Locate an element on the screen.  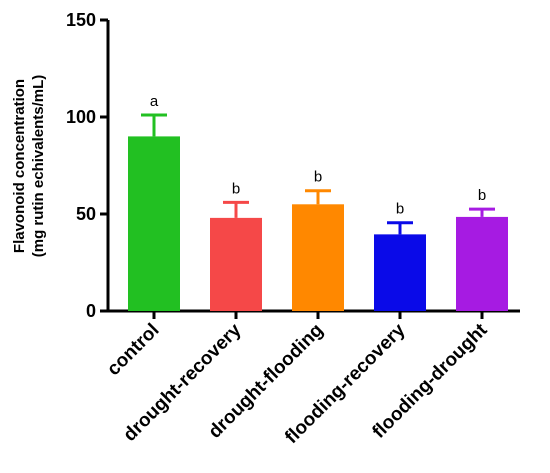
x-tick-label: control is located at coordinates (133, 350).